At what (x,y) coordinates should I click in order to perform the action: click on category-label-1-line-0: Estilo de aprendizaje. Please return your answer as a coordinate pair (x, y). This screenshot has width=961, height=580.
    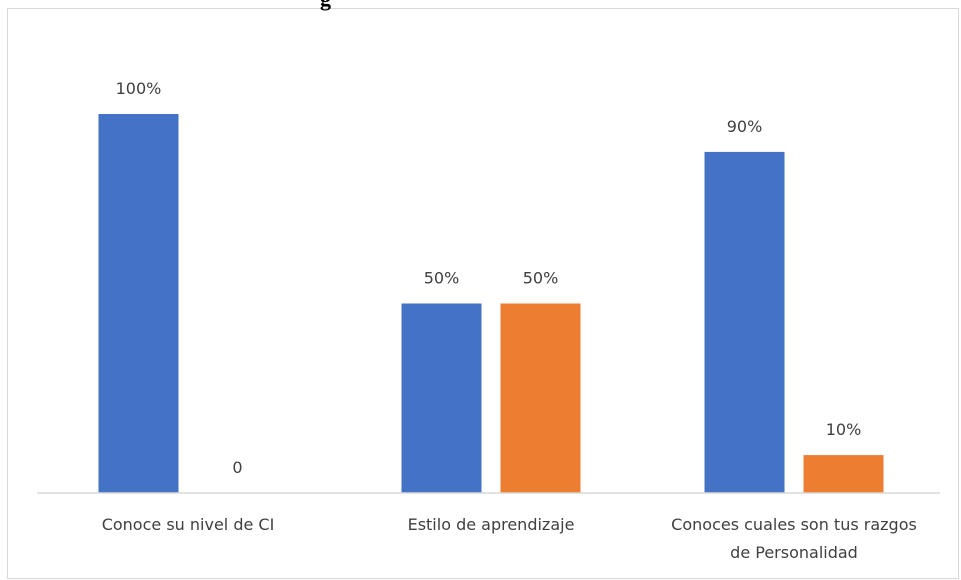
    Looking at the image, I should click on (491, 524).